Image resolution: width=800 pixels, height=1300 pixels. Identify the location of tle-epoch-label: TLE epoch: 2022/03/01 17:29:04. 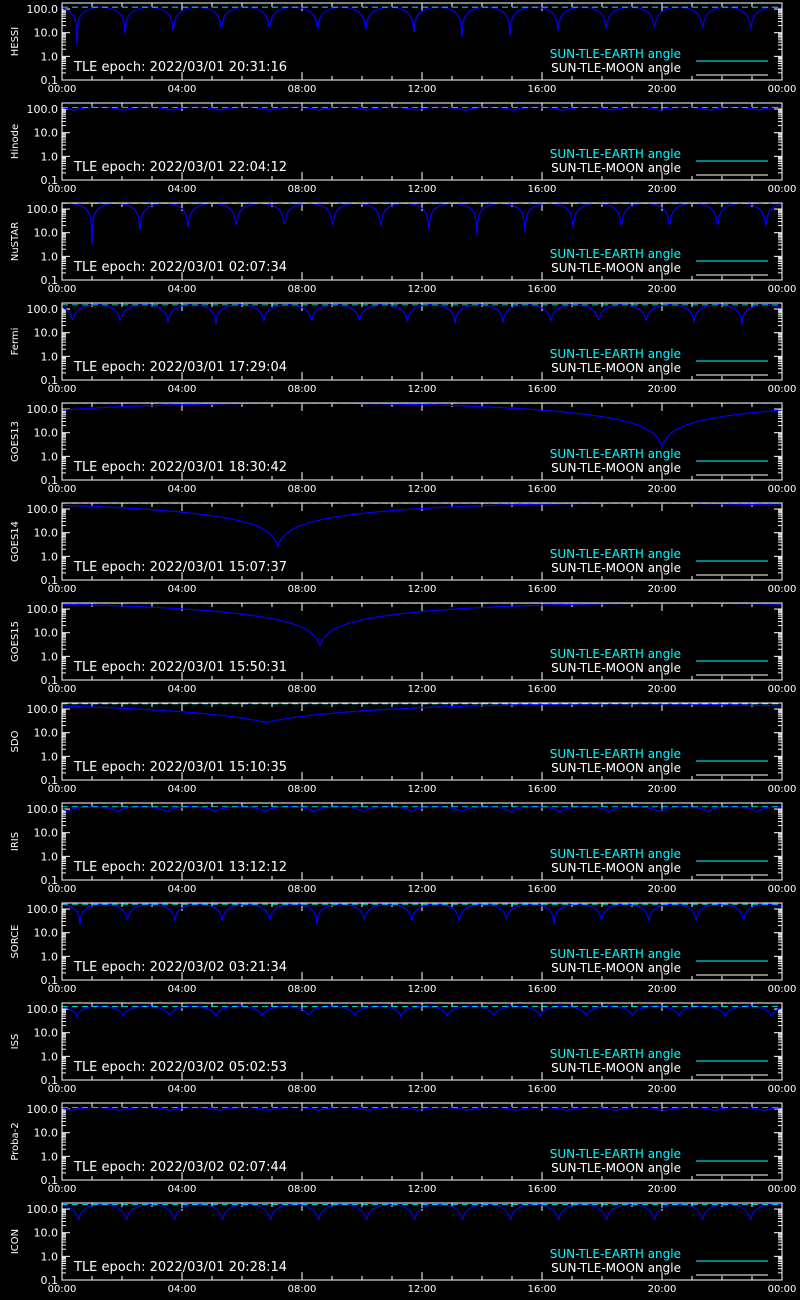
(180, 367).